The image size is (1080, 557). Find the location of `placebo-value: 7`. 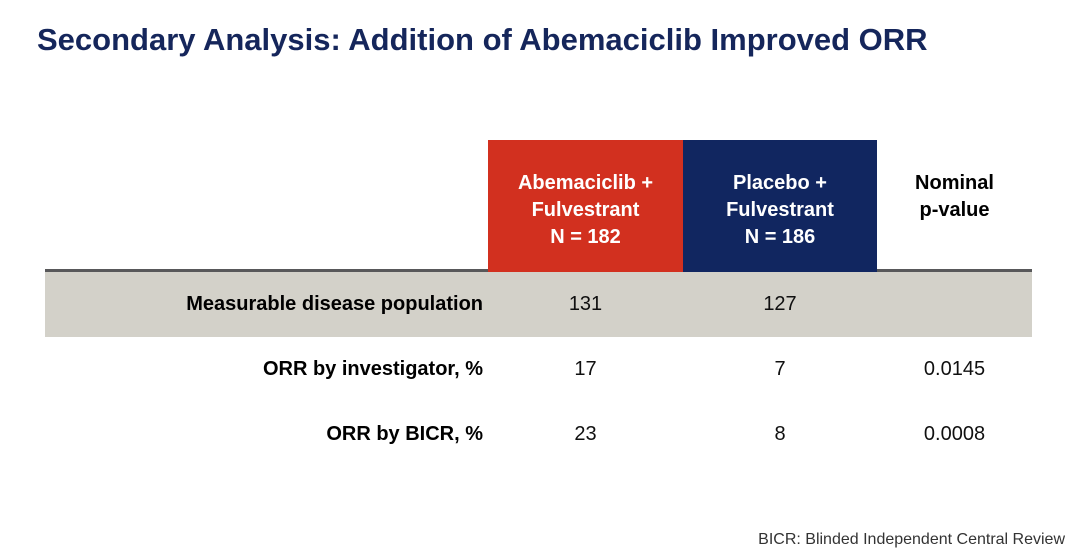

placebo-value: 7 is located at coordinates (780, 369).